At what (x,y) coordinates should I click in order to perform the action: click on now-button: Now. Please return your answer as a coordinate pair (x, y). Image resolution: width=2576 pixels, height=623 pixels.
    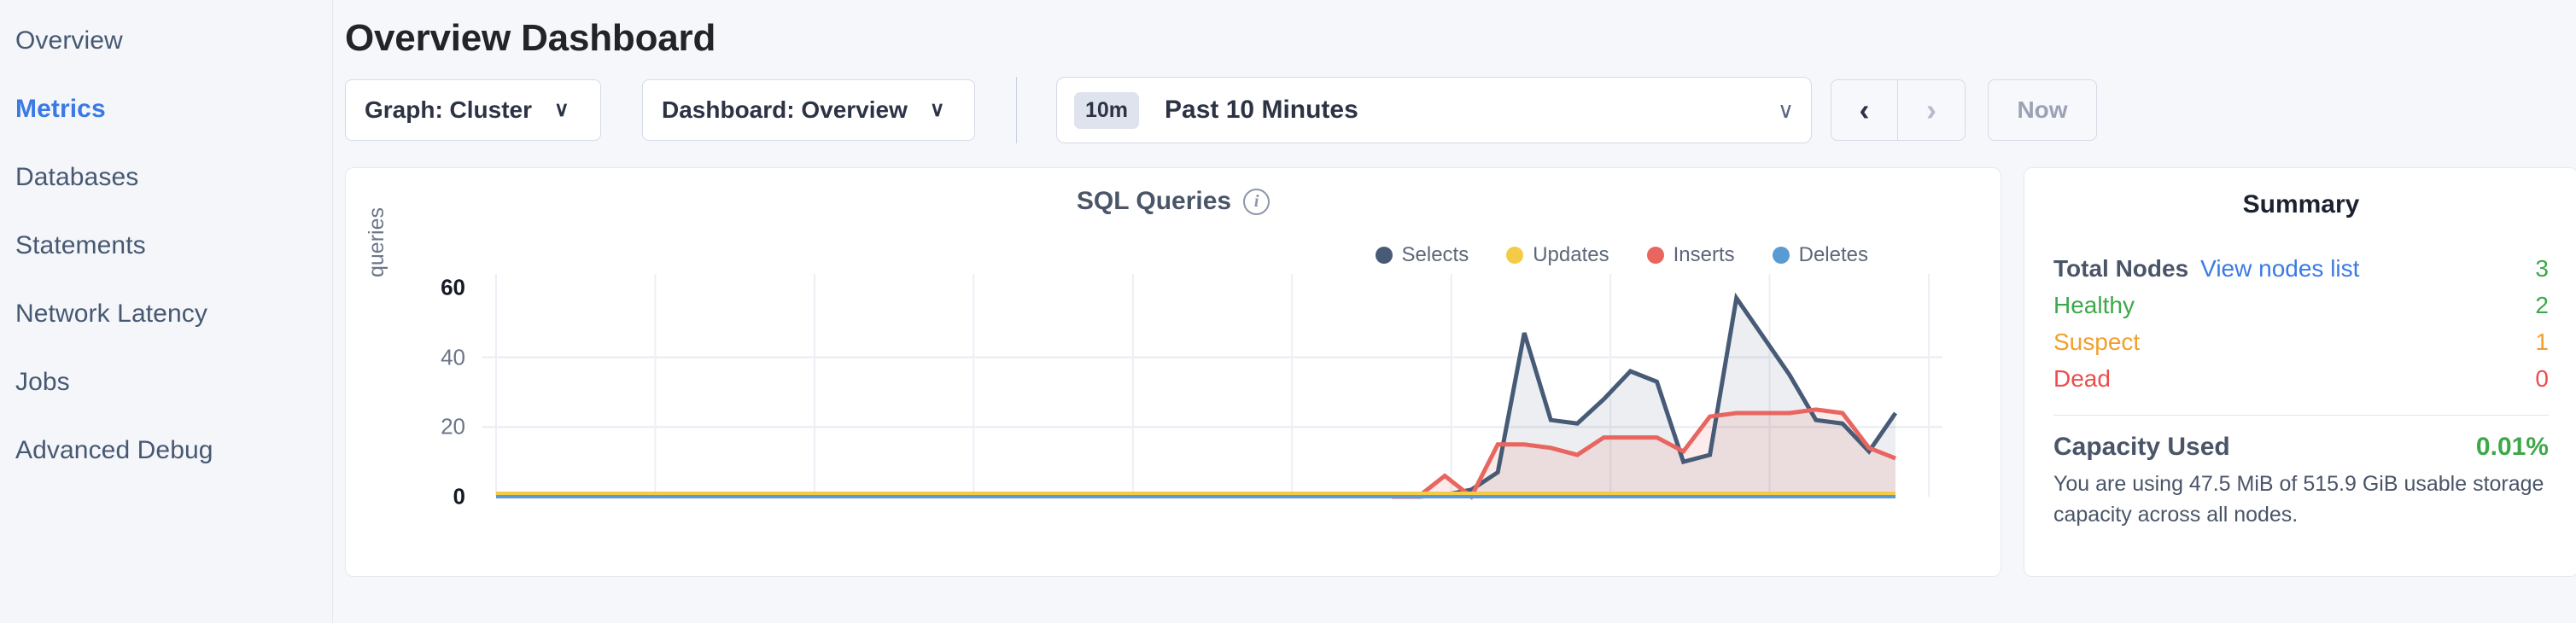
    Looking at the image, I should click on (2042, 110).